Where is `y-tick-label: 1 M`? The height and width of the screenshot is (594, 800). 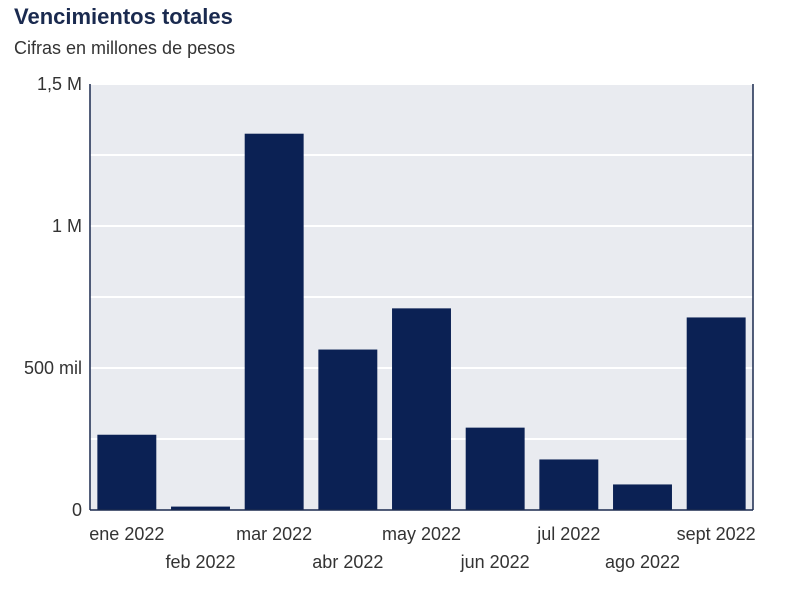
y-tick-label: 1 M is located at coordinates (67, 226).